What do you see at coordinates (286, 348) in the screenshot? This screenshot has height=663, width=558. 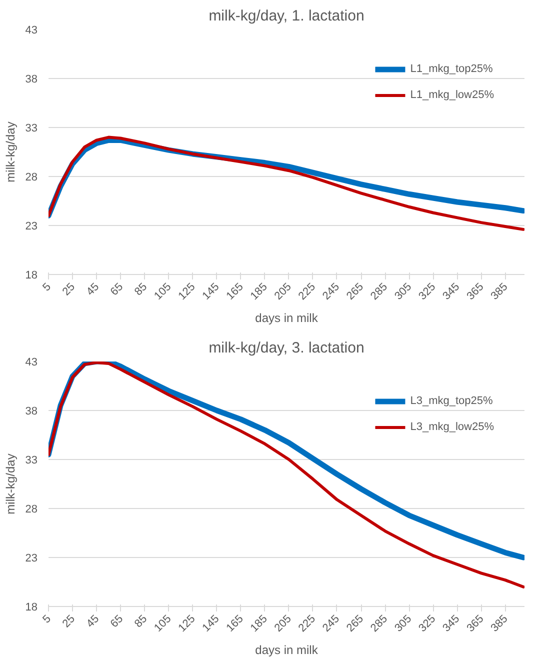 I see `chart-title: milk-kg/day, 3. lactation` at bounding box center [286, 348].